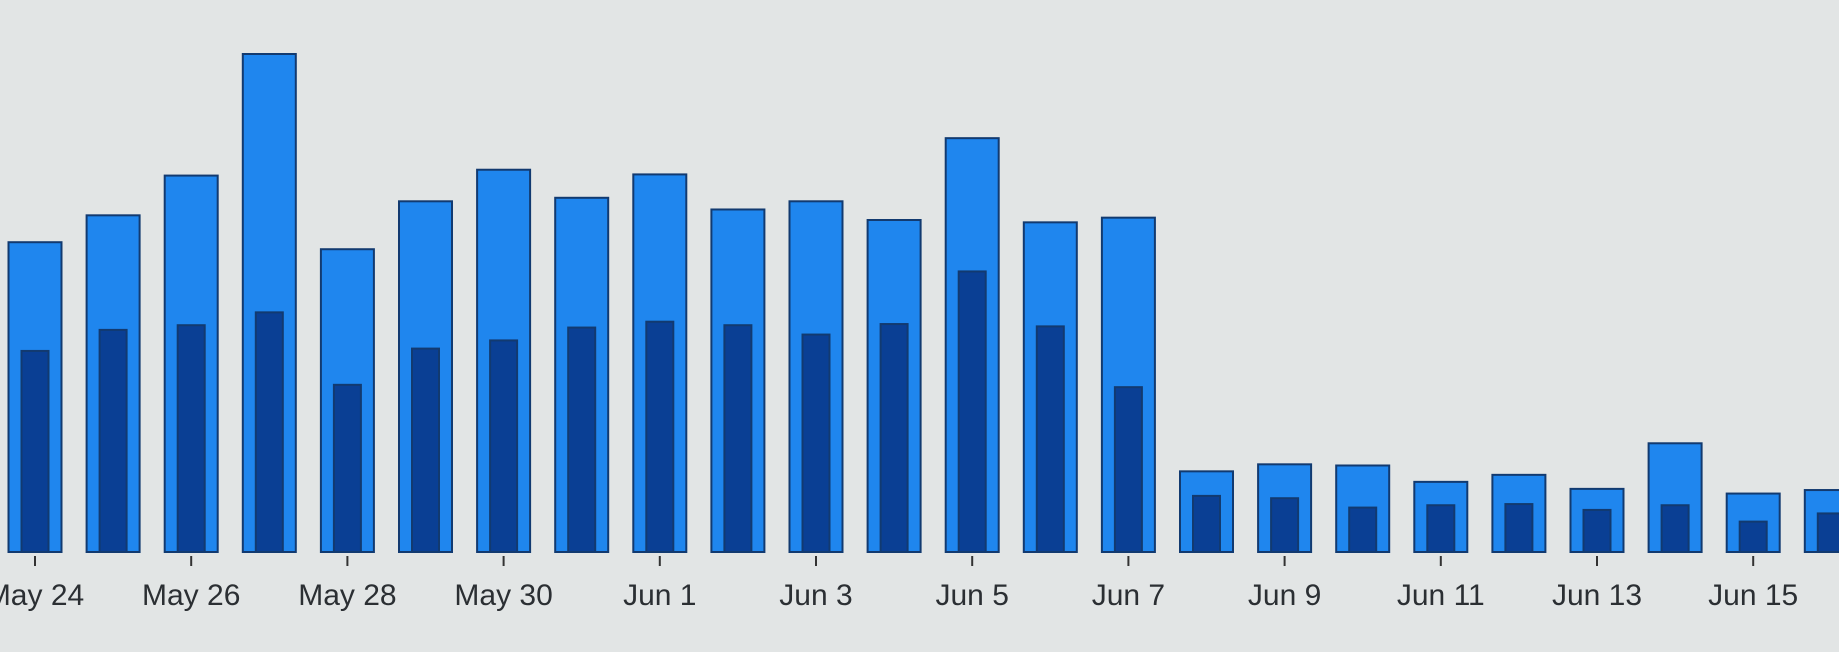  I want to click on x-tick-label: Jun 15, so click(1753, 595).